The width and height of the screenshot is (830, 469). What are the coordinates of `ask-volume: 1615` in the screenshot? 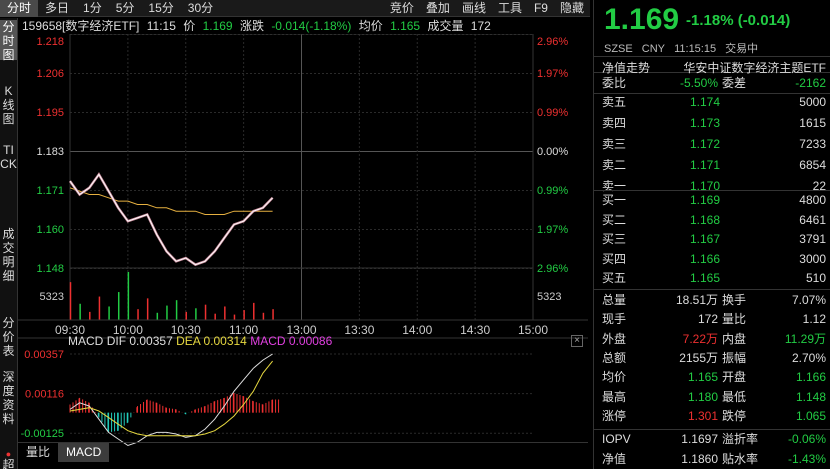 It's located at (812, 123).